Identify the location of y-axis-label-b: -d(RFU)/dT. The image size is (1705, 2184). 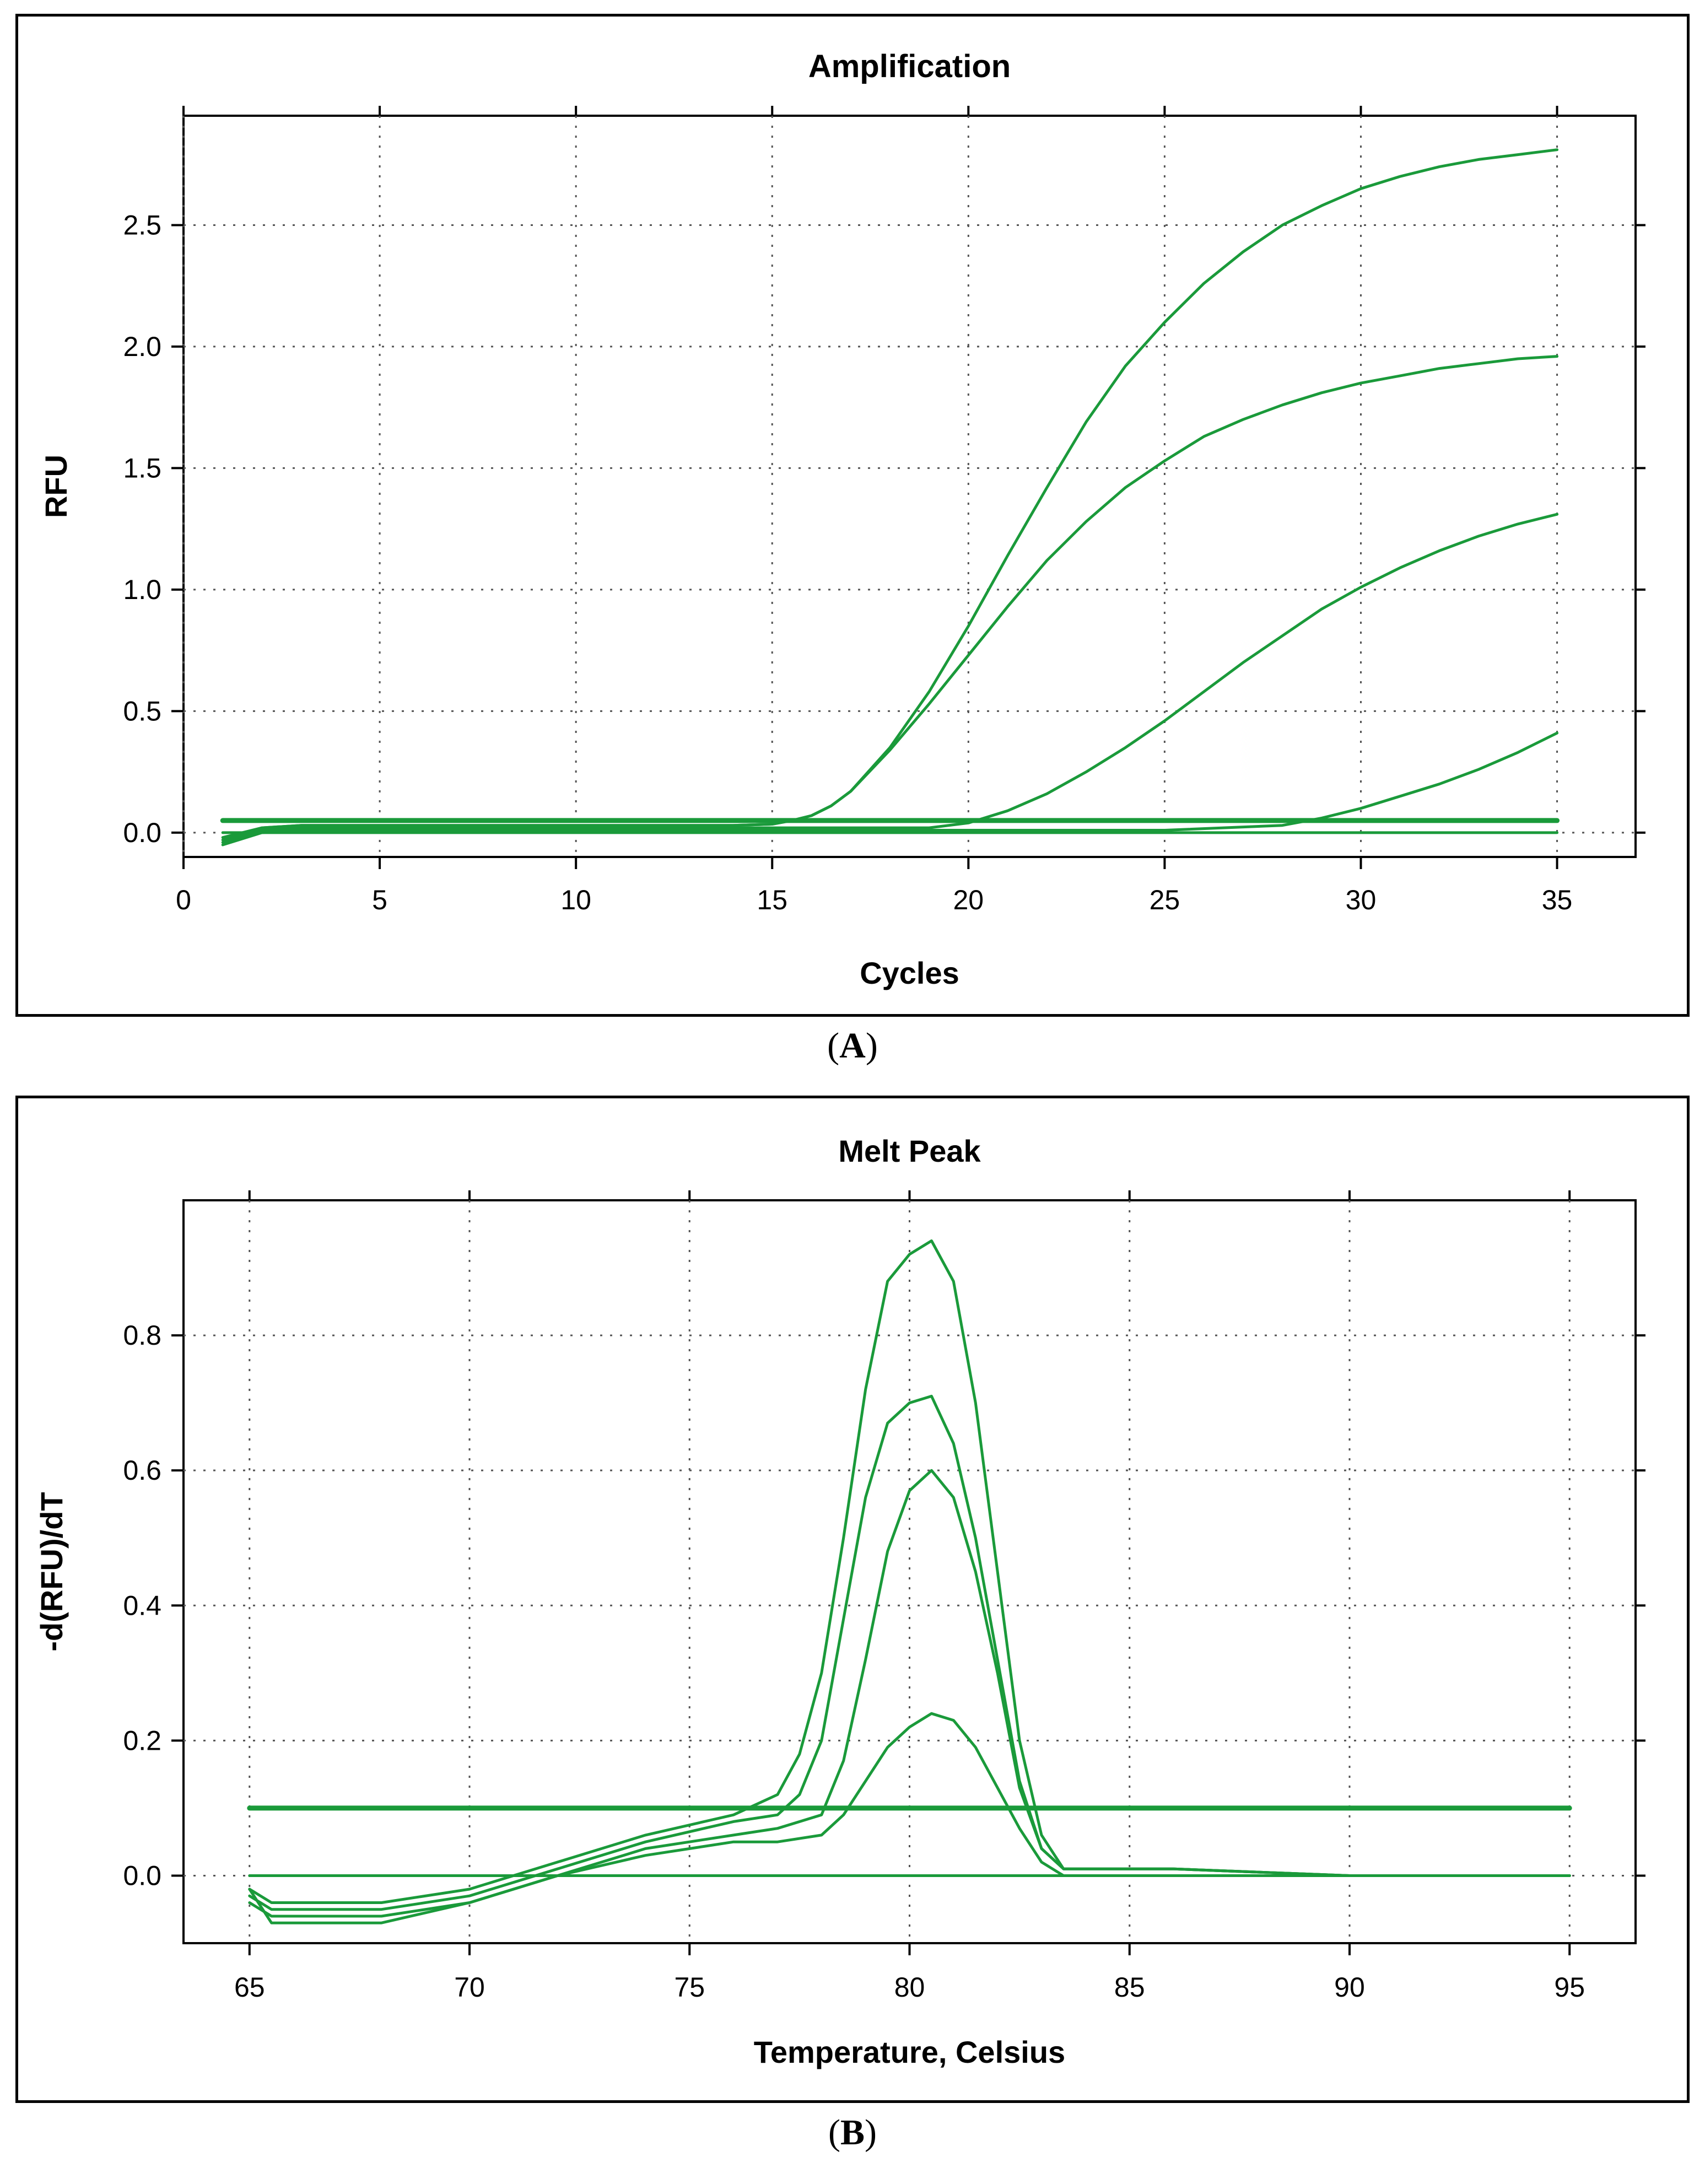
(51, 1572).